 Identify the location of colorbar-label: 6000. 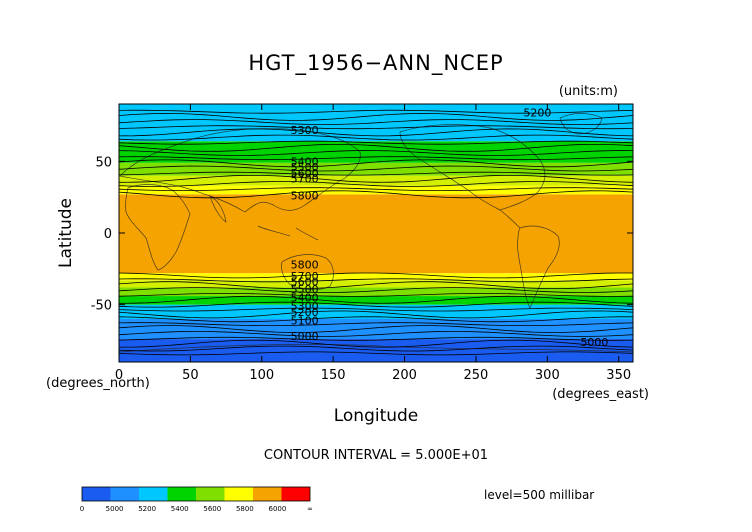
(278, 509).